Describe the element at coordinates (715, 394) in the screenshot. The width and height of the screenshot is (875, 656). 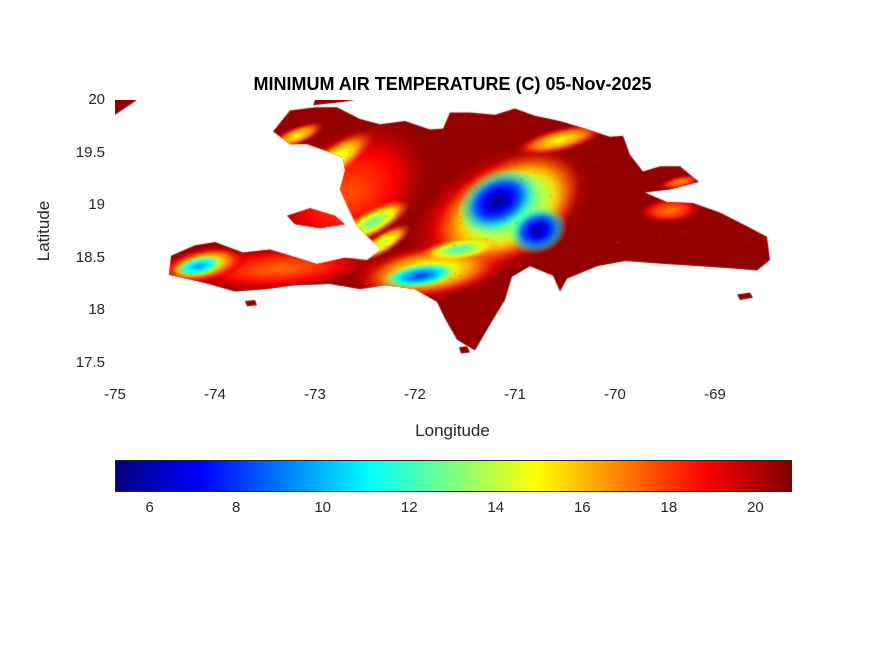
I see `x-tick-label: -69` at that location.